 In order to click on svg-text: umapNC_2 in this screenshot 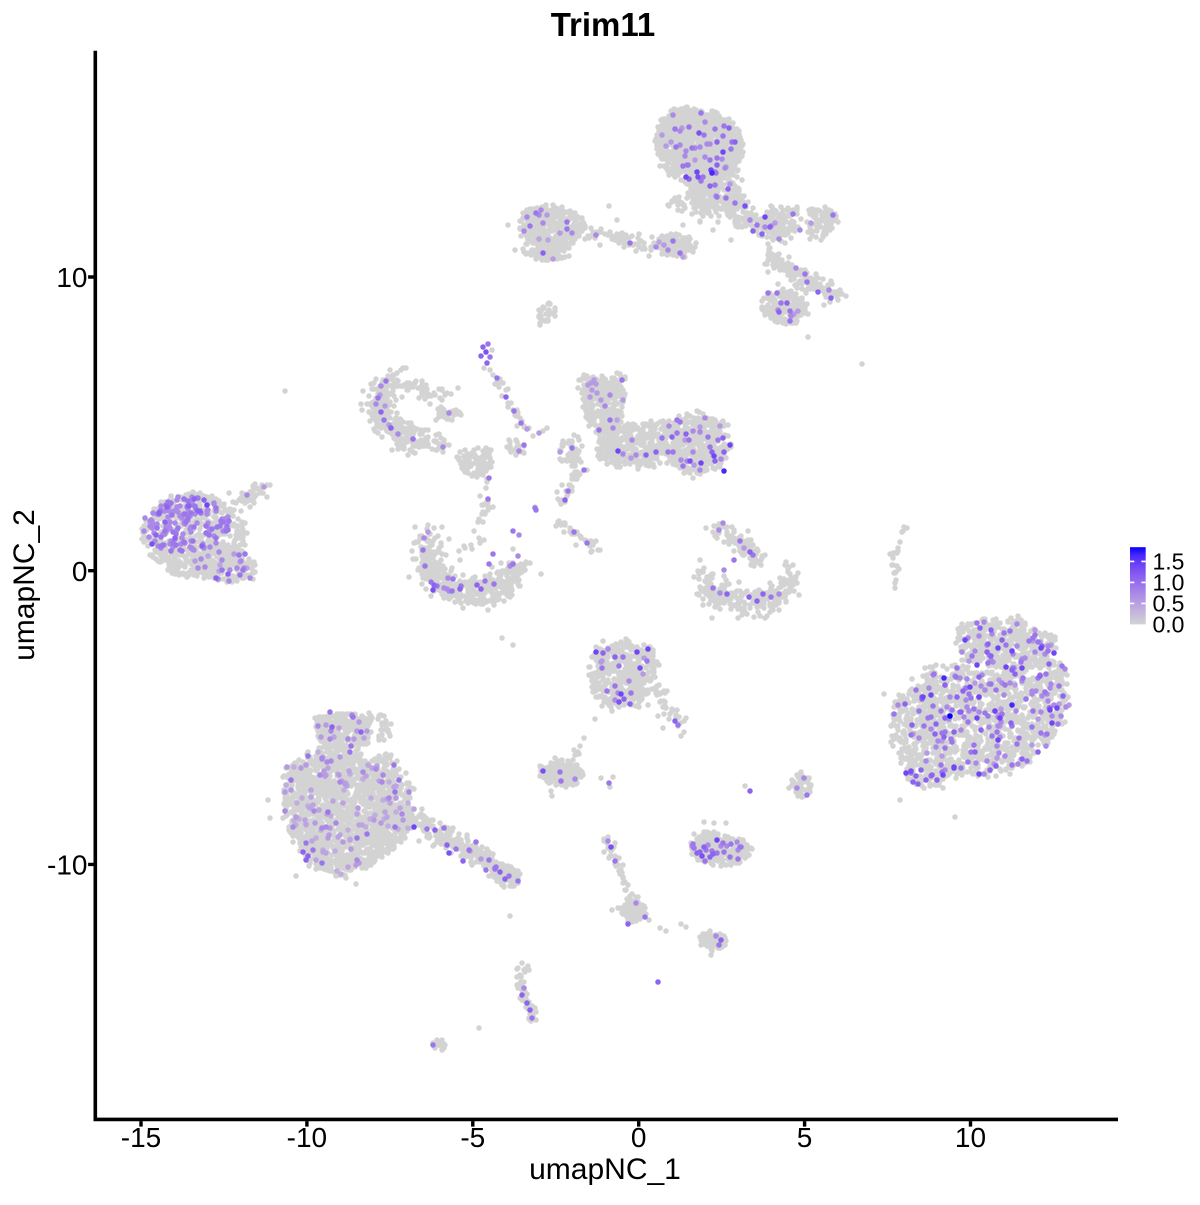, I will do `click(24, 585)`.